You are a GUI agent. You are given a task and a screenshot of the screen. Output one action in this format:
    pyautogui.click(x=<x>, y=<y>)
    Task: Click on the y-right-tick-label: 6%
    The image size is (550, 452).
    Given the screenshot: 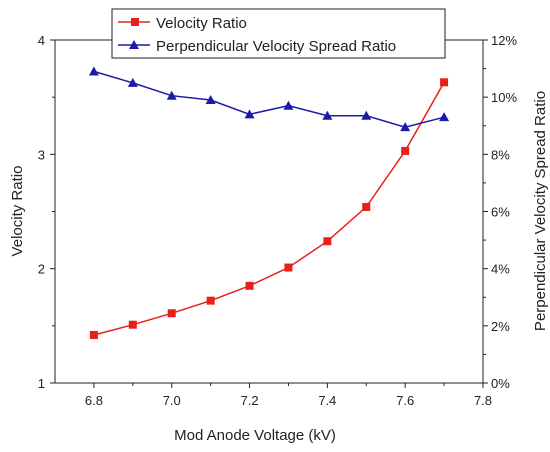 What is the action you would take?
    pyautogui.click(x=500, y=212)
    